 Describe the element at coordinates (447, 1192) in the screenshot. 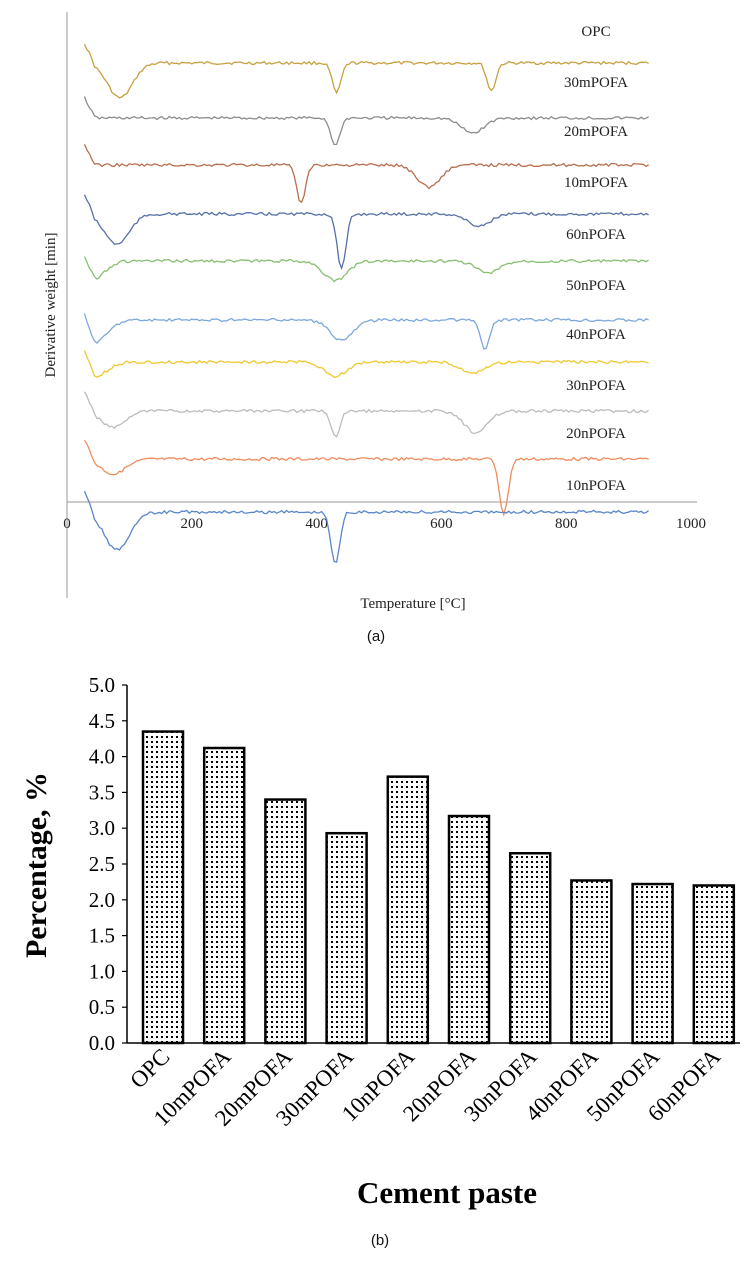

I see `panel-b-x-axis-title: Cement paste` at that location.